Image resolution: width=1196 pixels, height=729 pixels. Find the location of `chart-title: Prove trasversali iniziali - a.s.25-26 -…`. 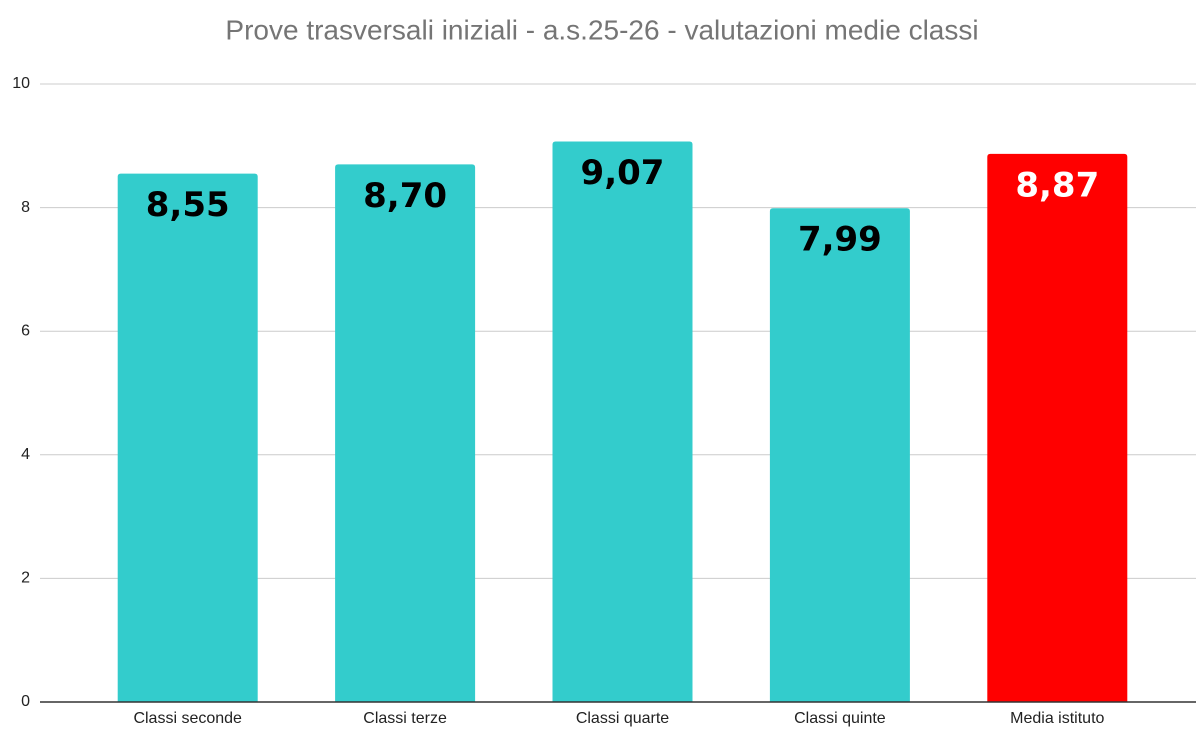

chart-title: Prove trasversali iniziali - a.s.25-26 -… is located at coordinates (601, 29).